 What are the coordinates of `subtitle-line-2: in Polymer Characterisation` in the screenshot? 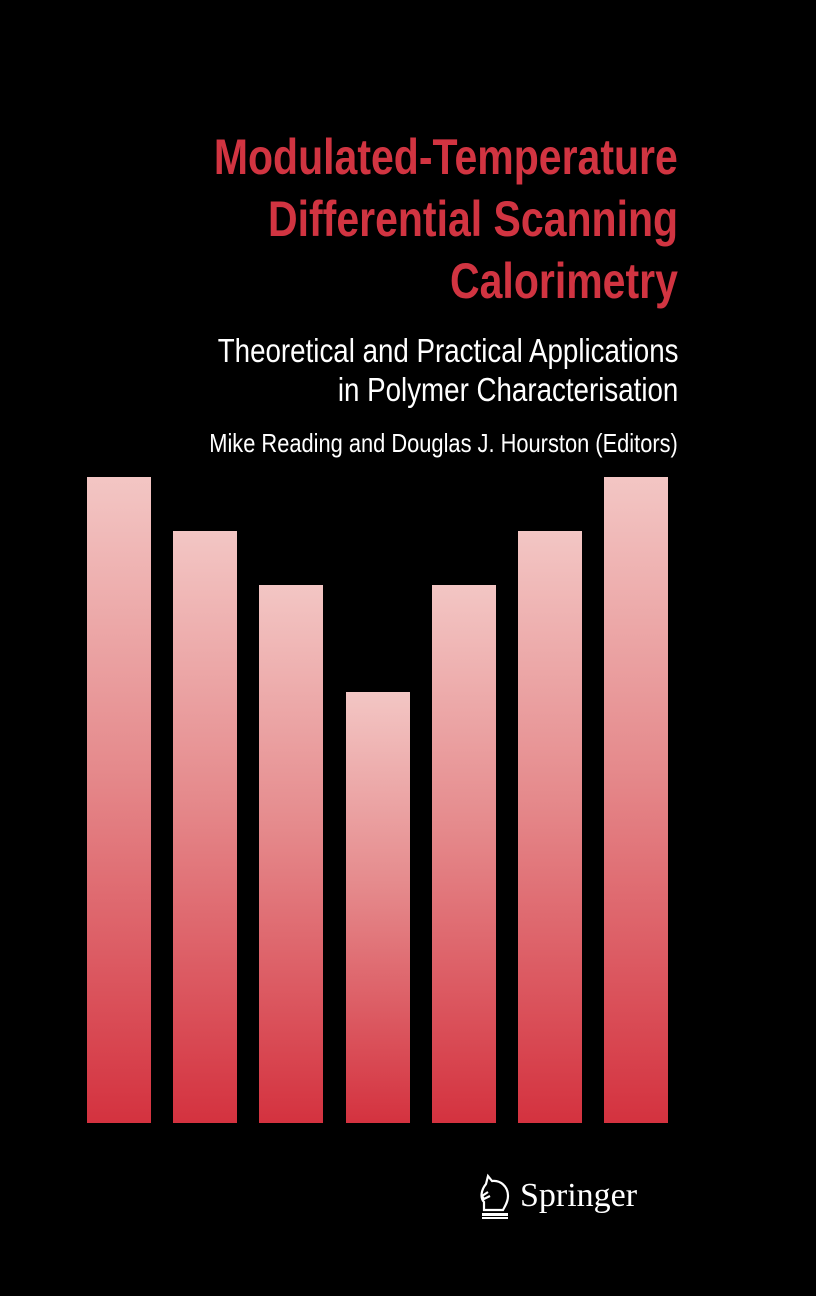 It's located at (507, 389).